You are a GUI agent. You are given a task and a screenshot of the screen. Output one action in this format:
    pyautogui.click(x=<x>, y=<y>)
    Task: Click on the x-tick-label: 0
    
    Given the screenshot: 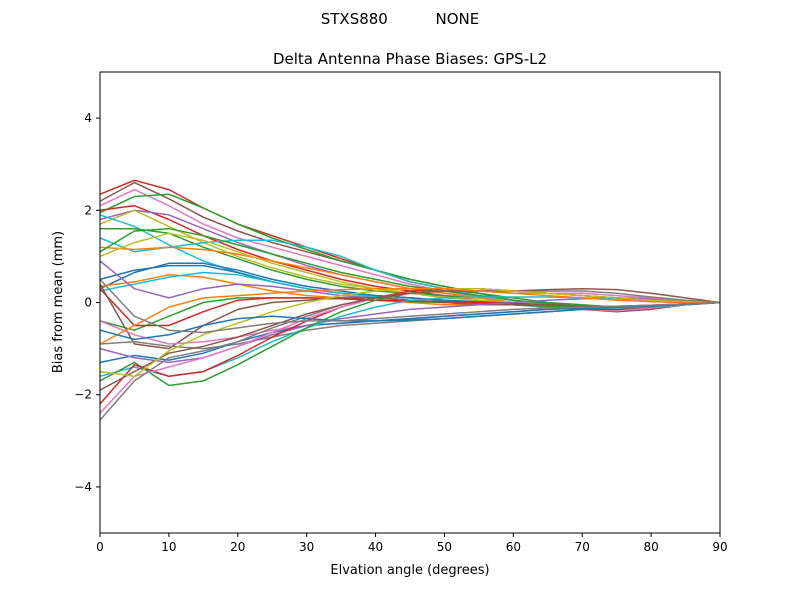 What is the action you would take?
    pyautogui.click(x=100, y=547)
    